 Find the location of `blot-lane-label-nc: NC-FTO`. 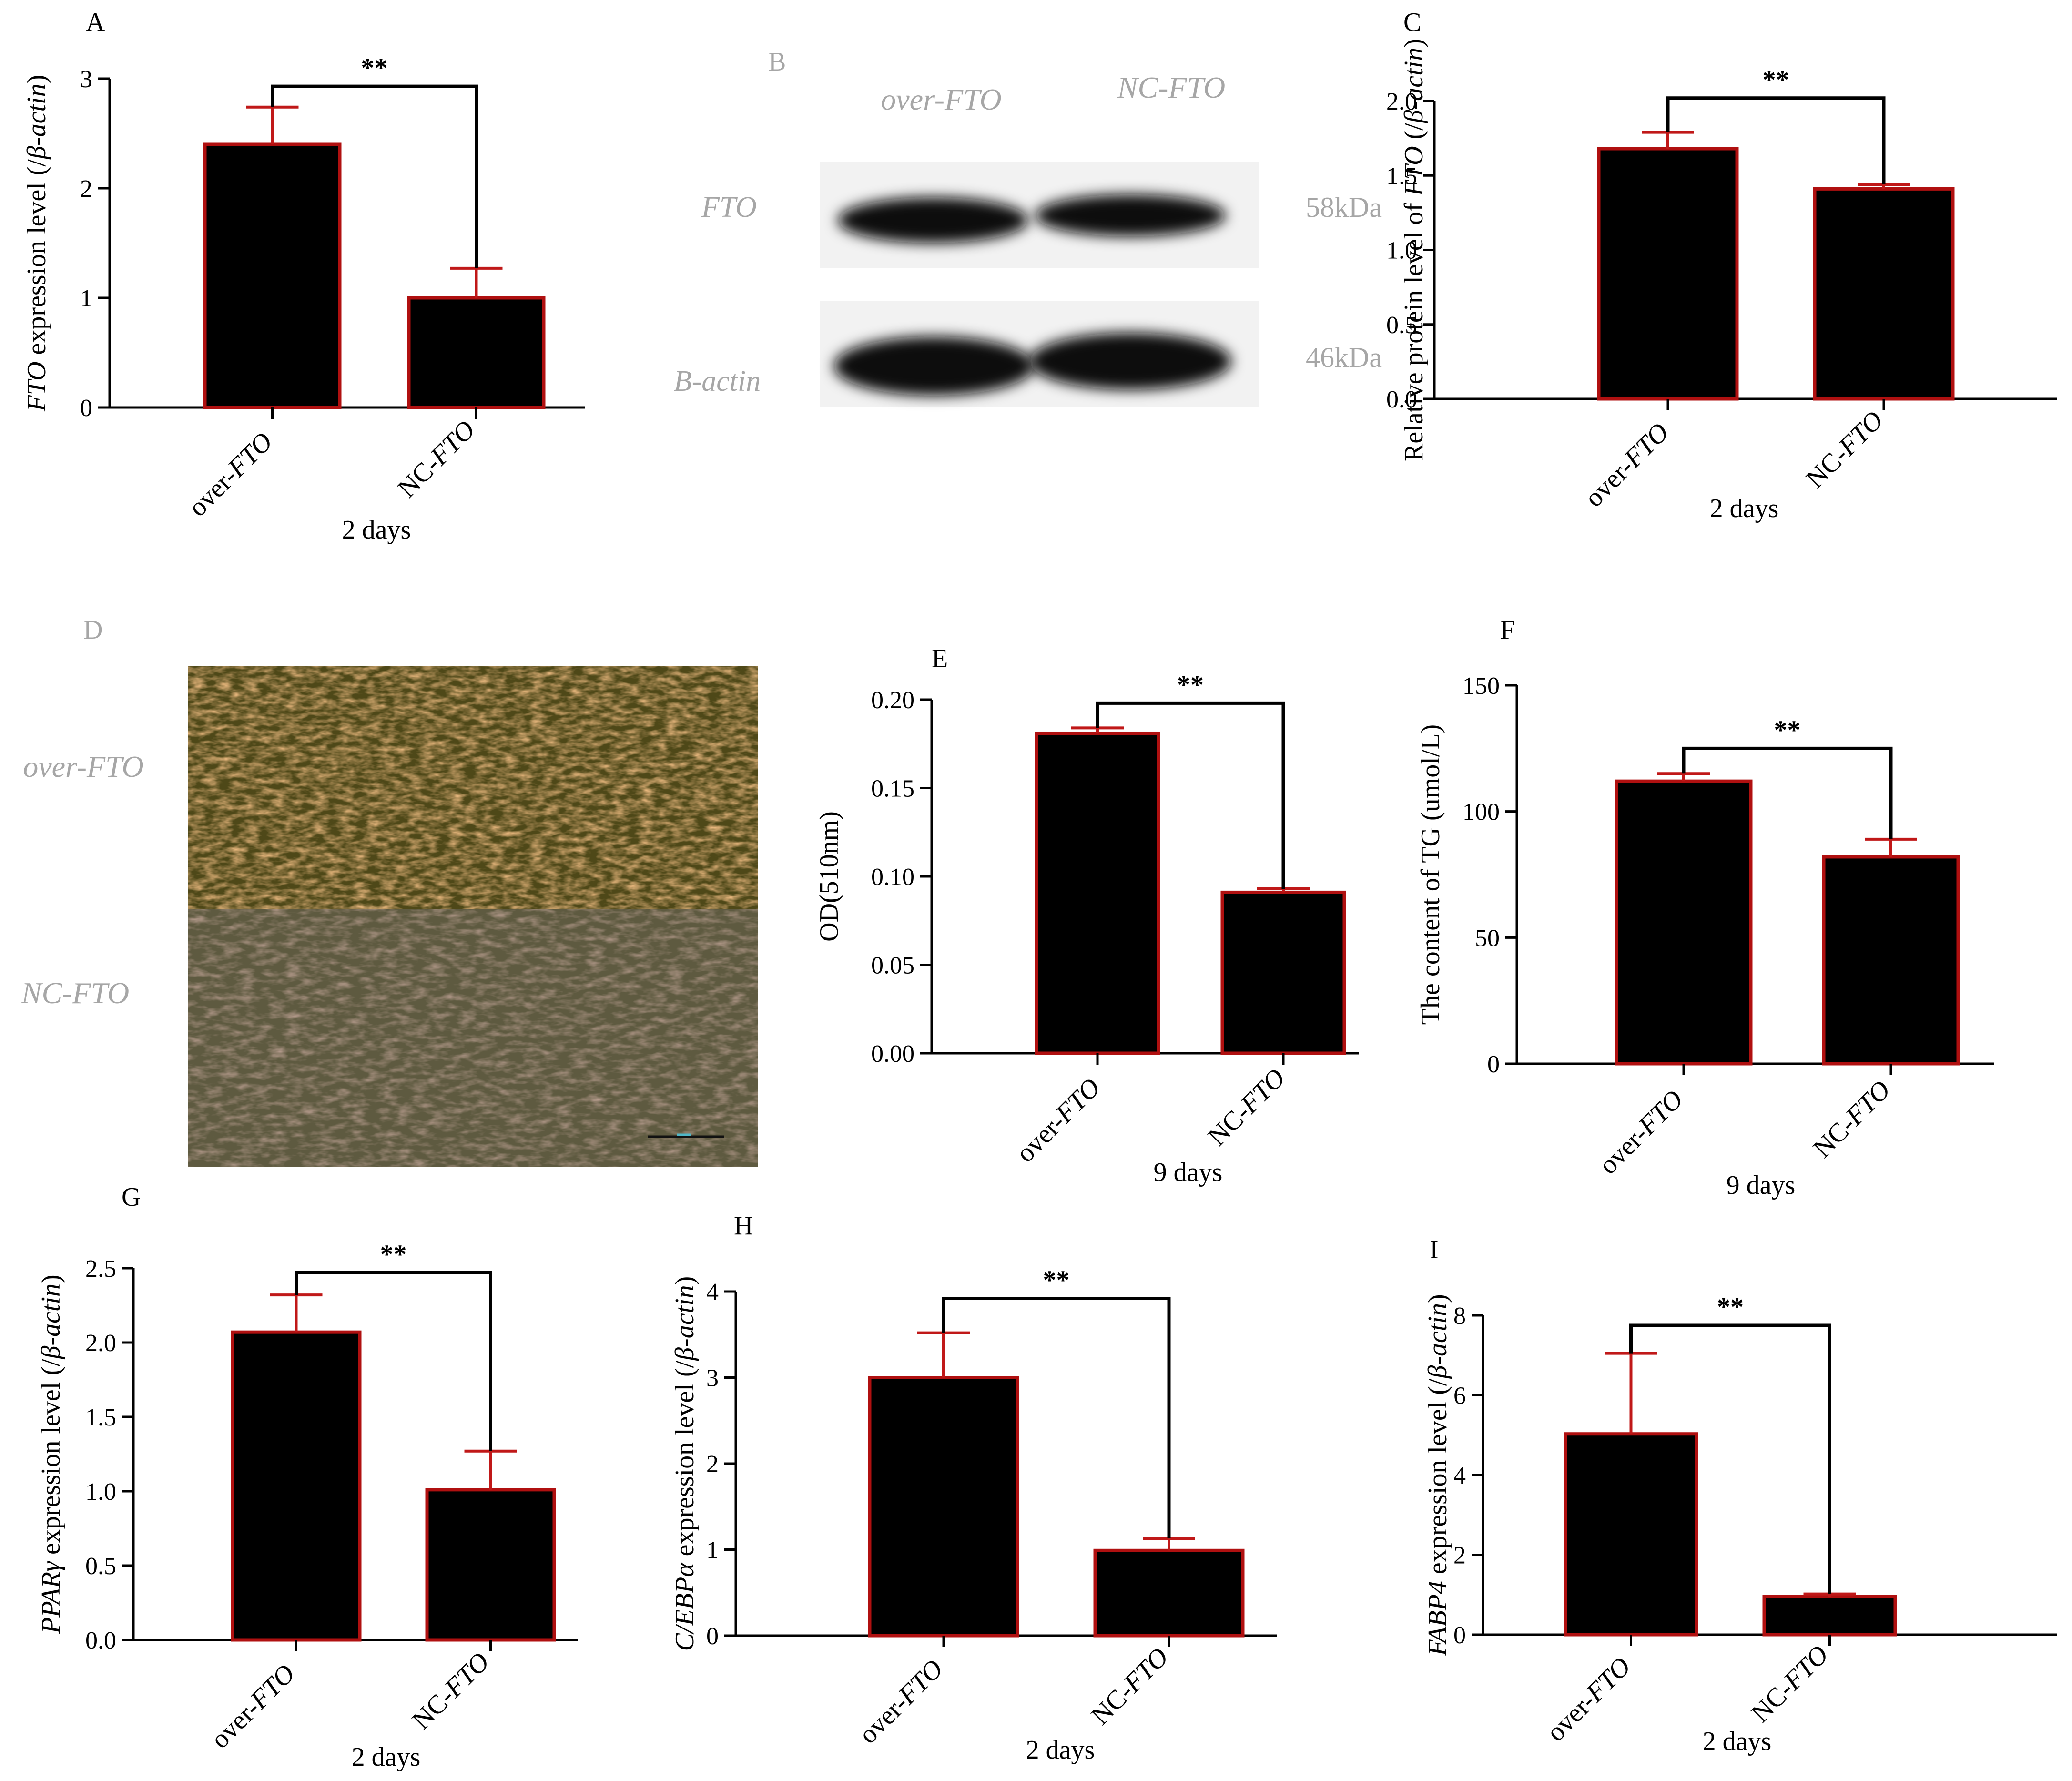

blot-lane-label-nc: NC-FTO is located at coordinates (1171, 87).